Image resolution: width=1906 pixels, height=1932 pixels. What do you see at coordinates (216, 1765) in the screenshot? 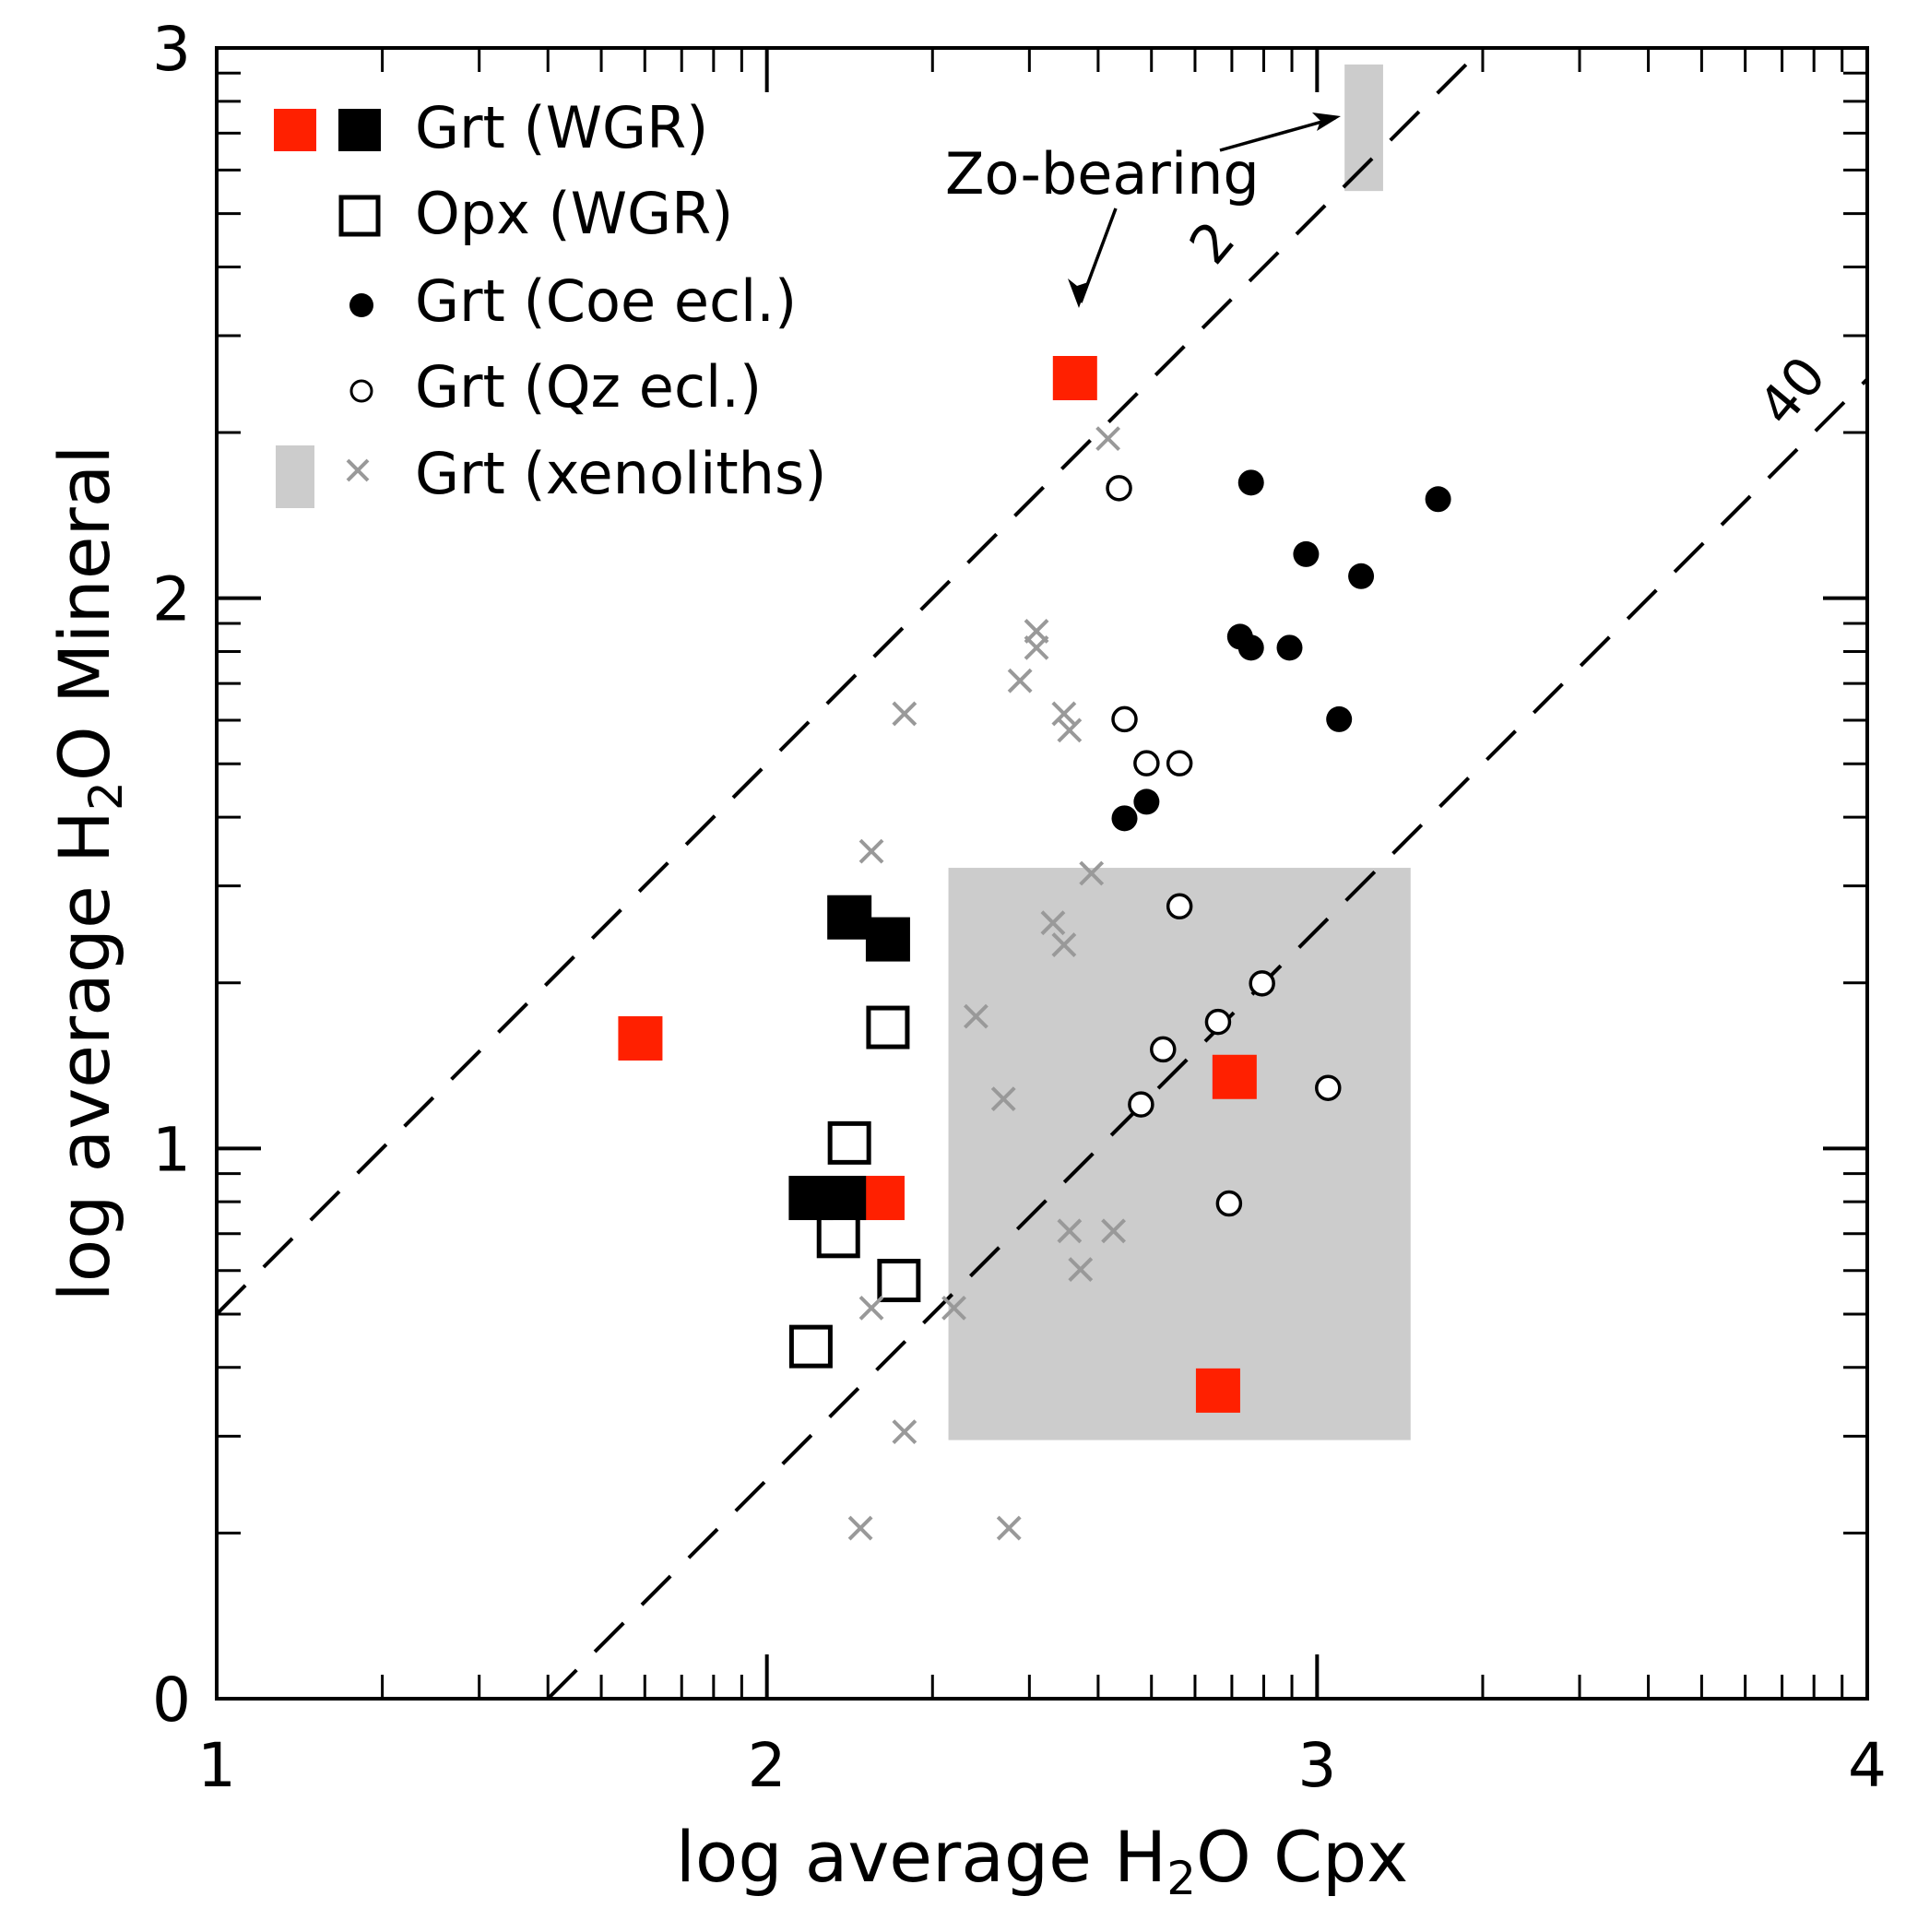
I see `x-tick-label: 1` at bounding box center [216, 1765].